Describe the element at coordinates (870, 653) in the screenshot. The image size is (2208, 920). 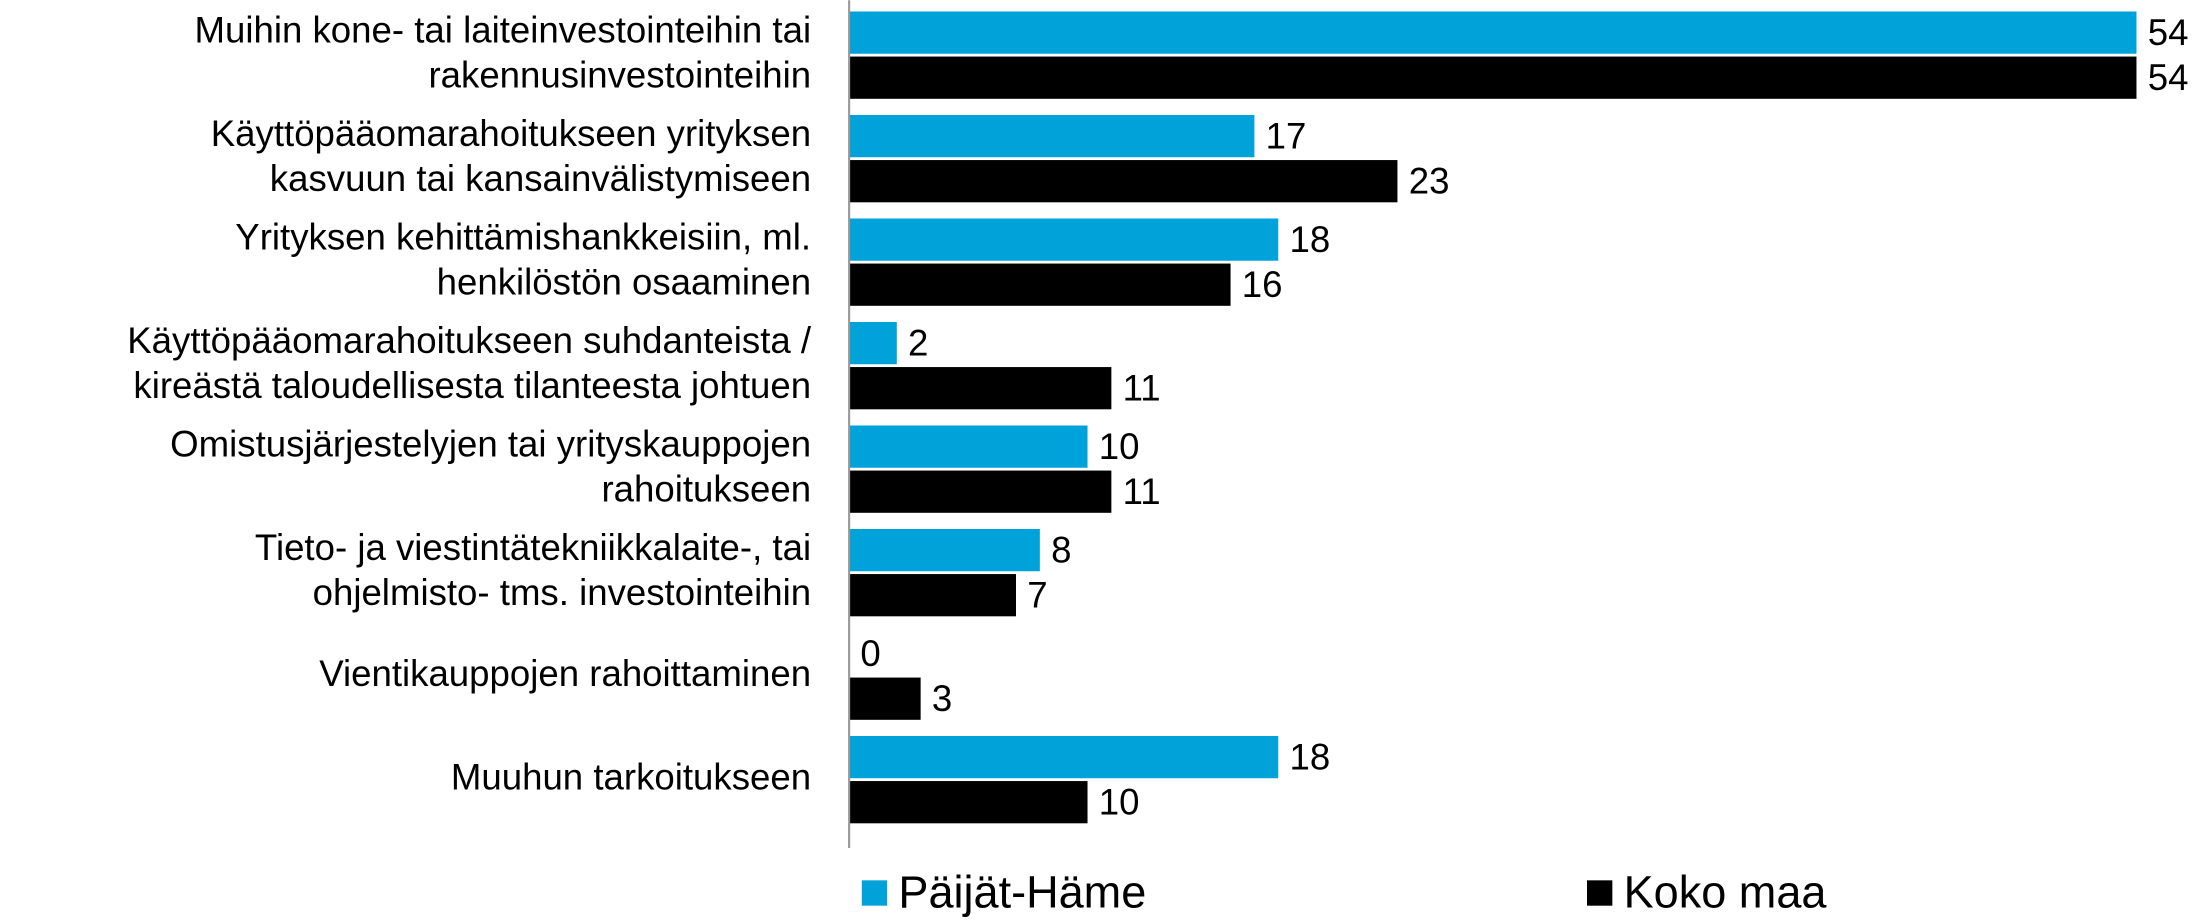
I see `value-label: 0` at that location.